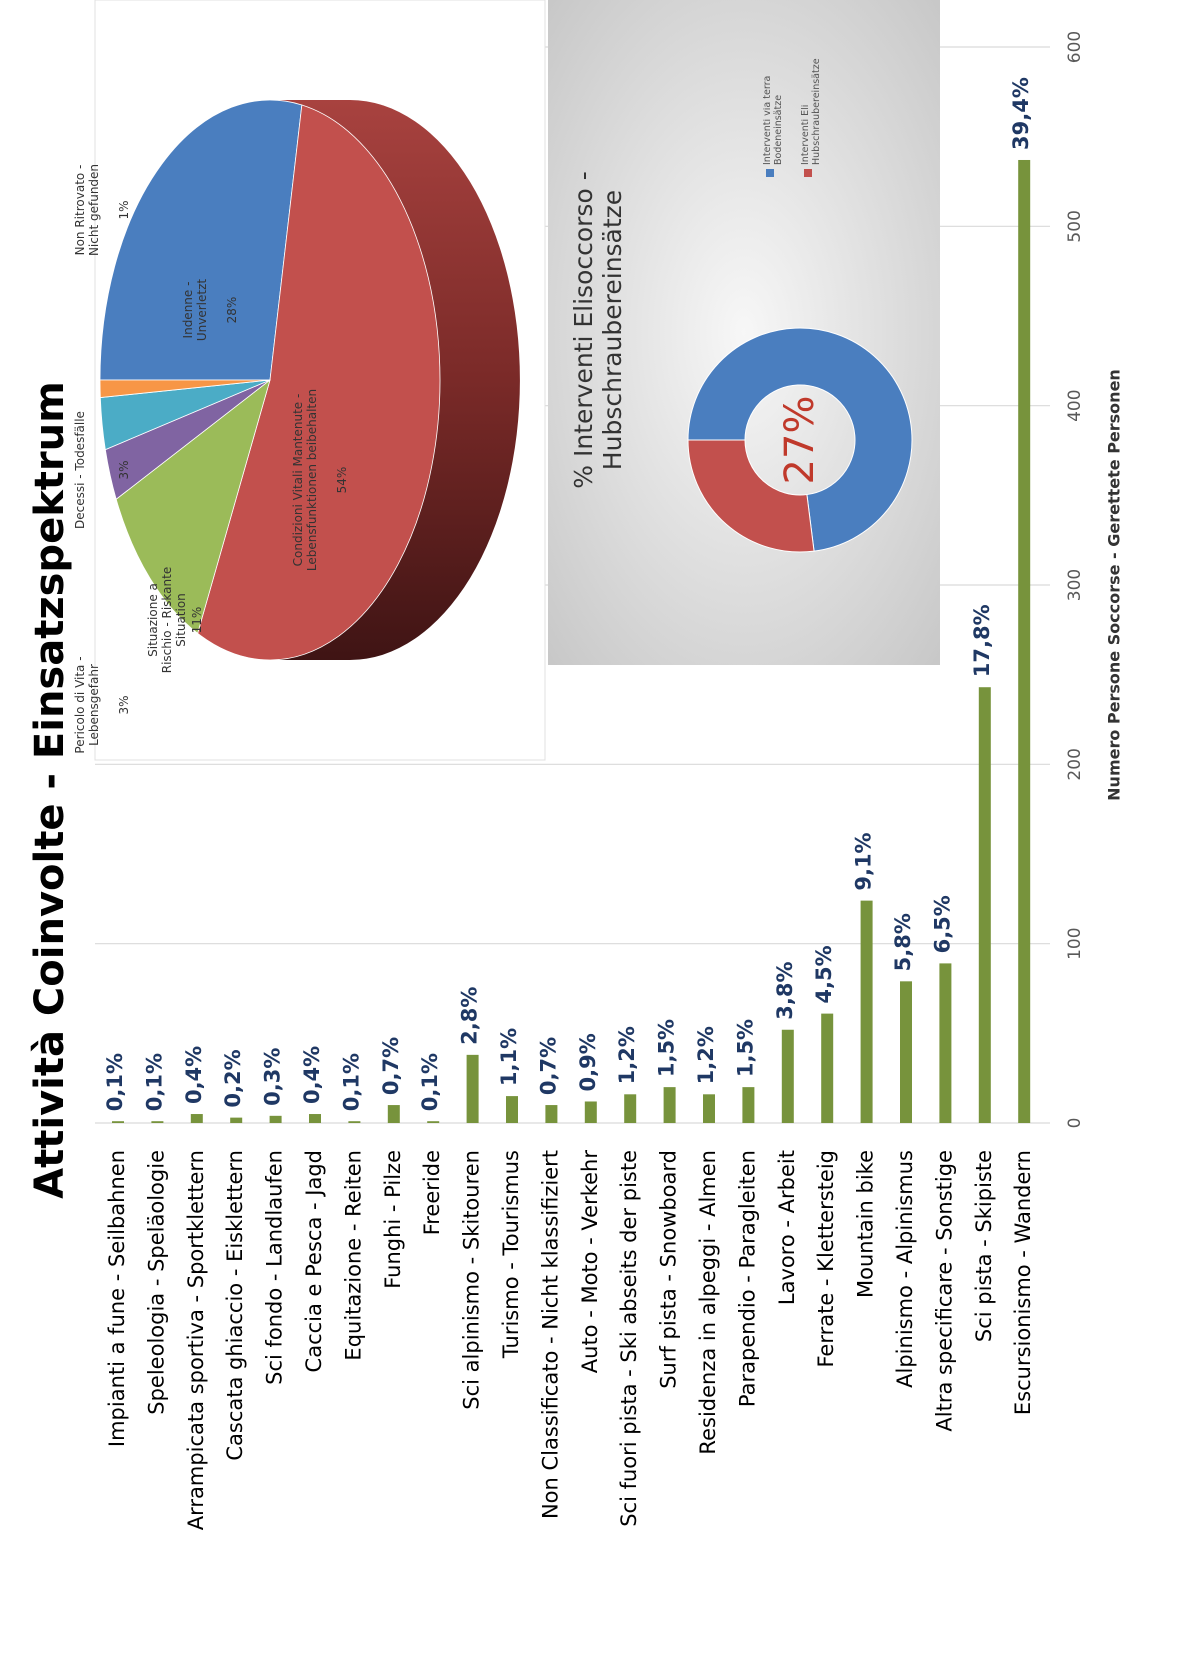 The height and width of the screenshot is (1660, 1186). Describe the element at coordinates (811, 111) in the screenshot. I see `legend-label-box: Interventi Eli Hubschraubereinsätze` at that location.